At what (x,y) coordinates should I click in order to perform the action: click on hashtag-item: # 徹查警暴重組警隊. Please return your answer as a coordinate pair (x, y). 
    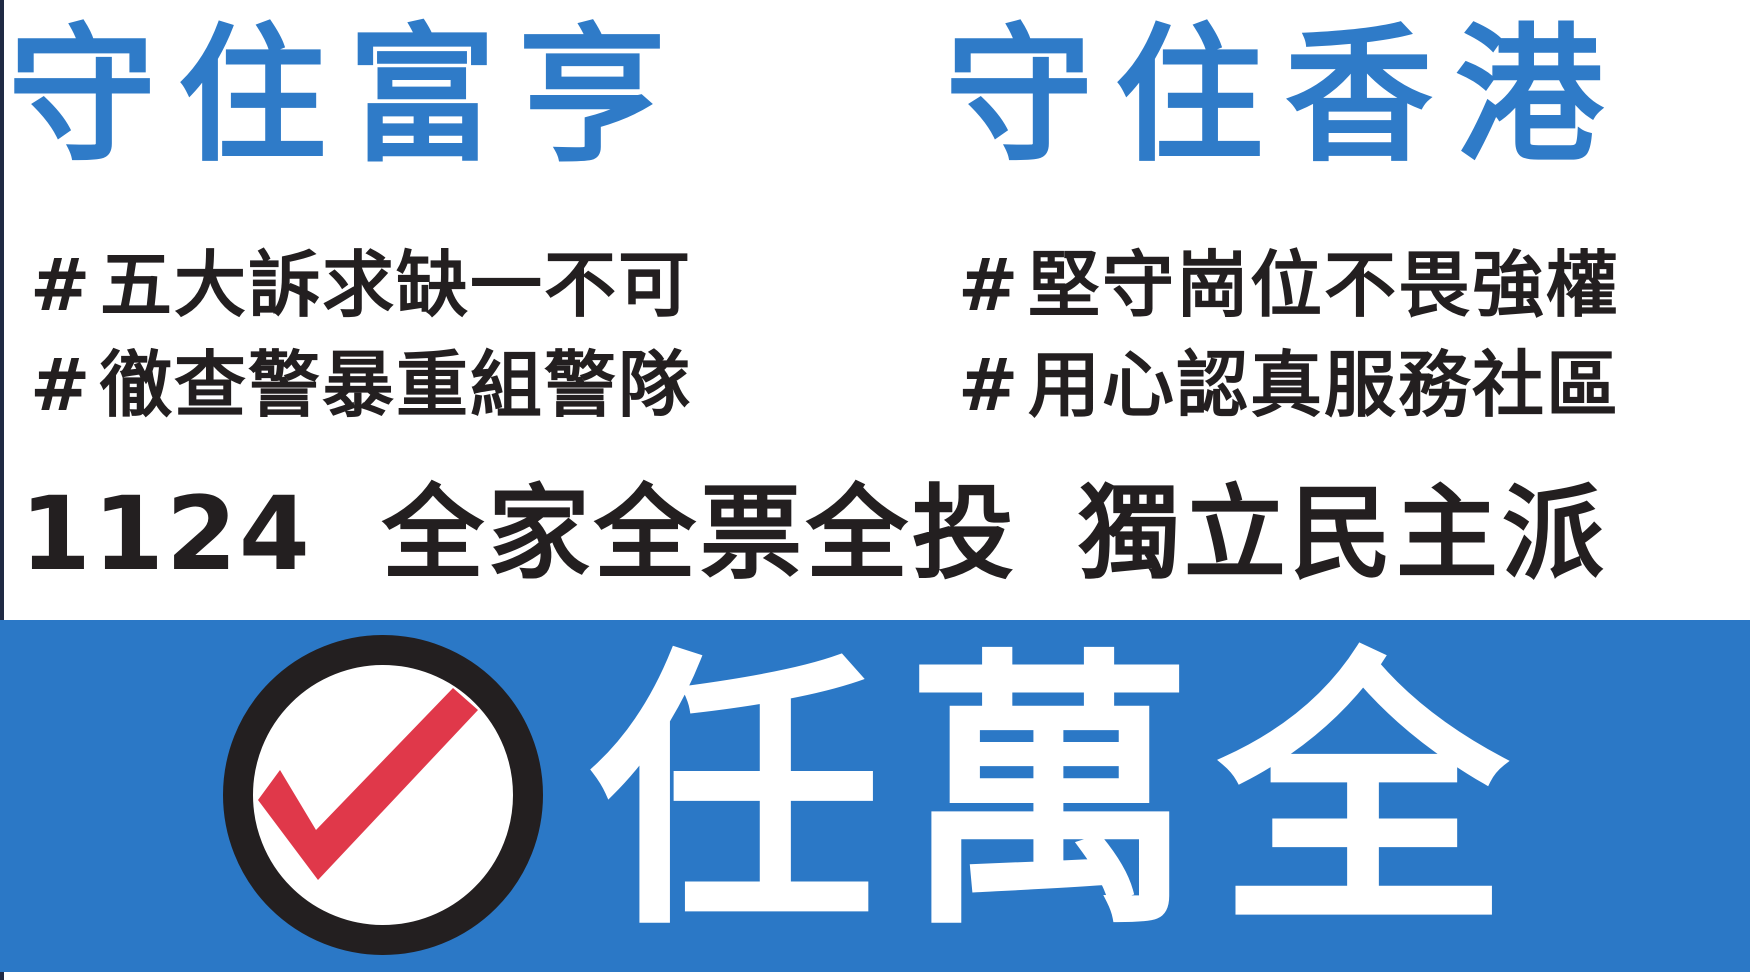
    Looking at the image, I should click on (361, 385).